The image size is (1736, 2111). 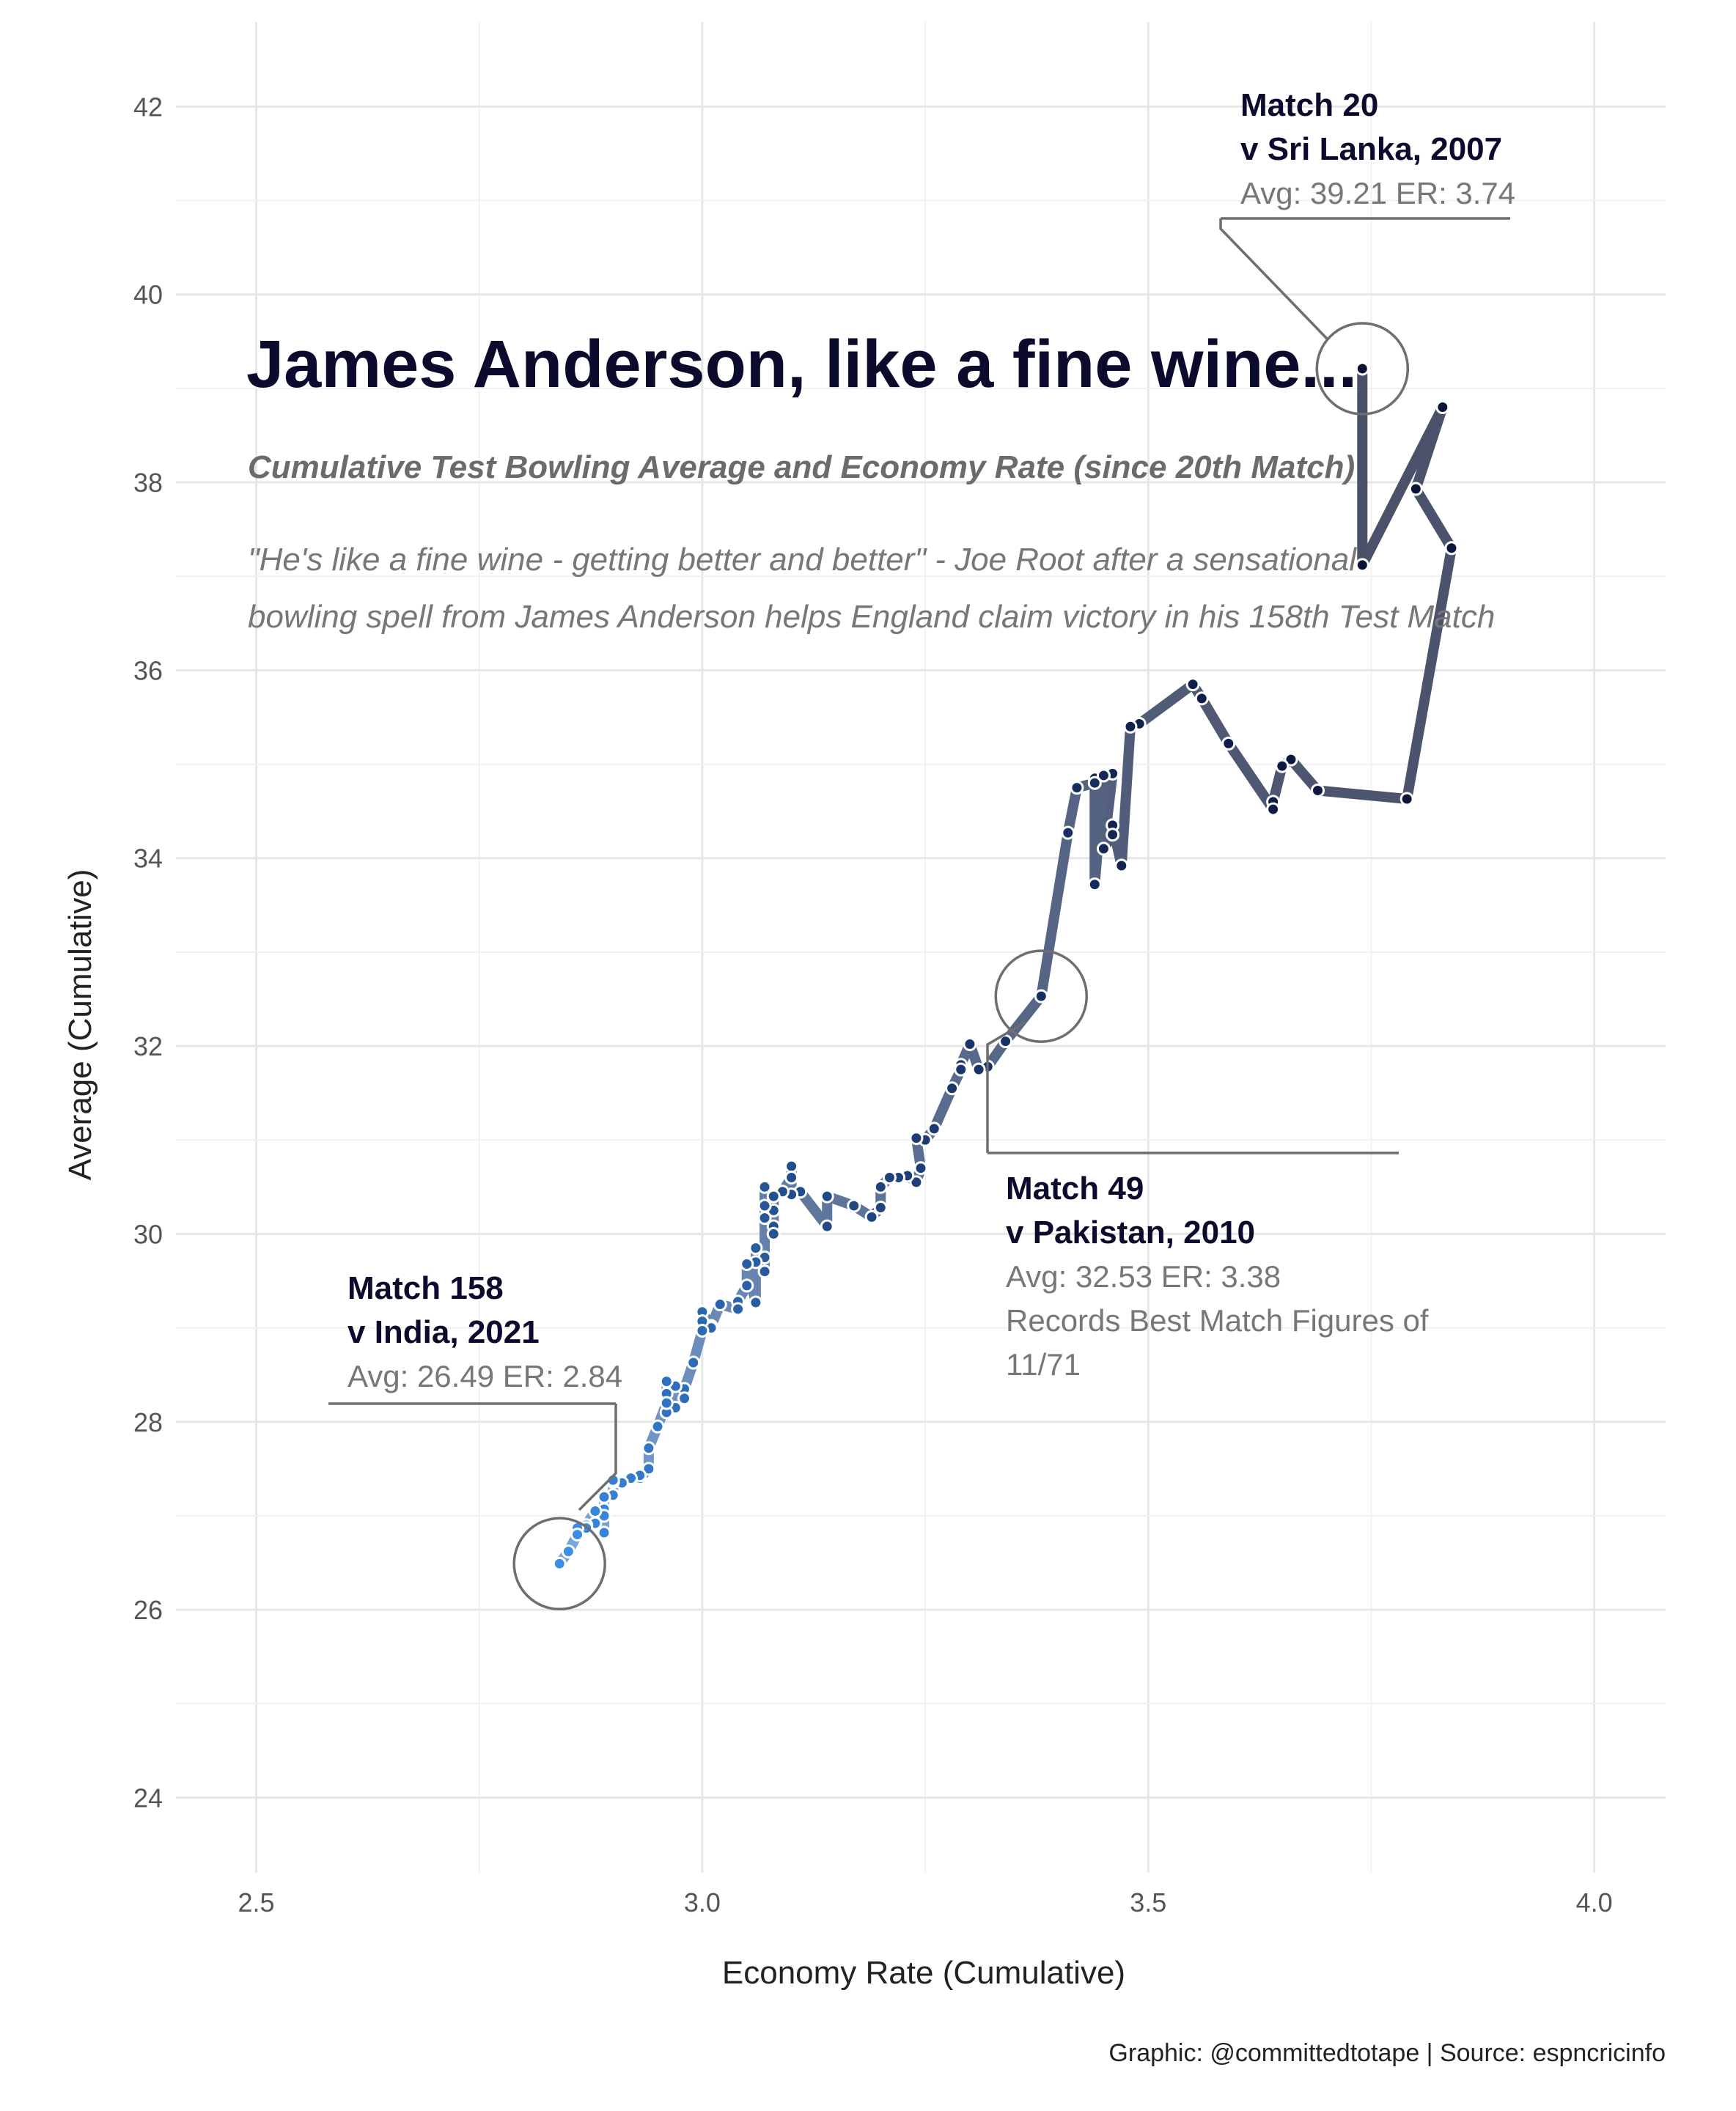 I want to click on annotation-heading: Match 49, so click(x=1075, y=1188).